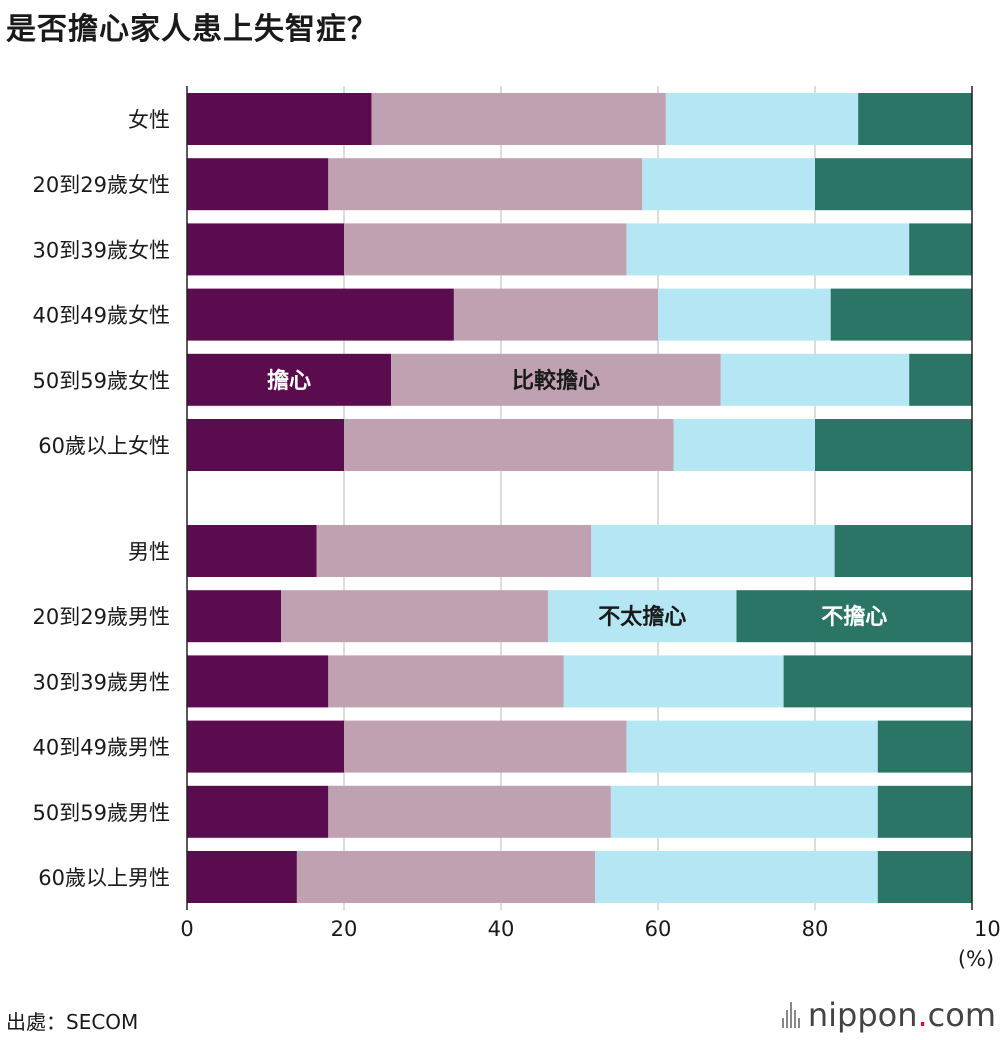 This screenshot has height=1040, width=1000. What do you see at coordinates (101, 185) in the screenshot?
I see `category-label: 20到29歲女性` at bounding box center [101, 185].